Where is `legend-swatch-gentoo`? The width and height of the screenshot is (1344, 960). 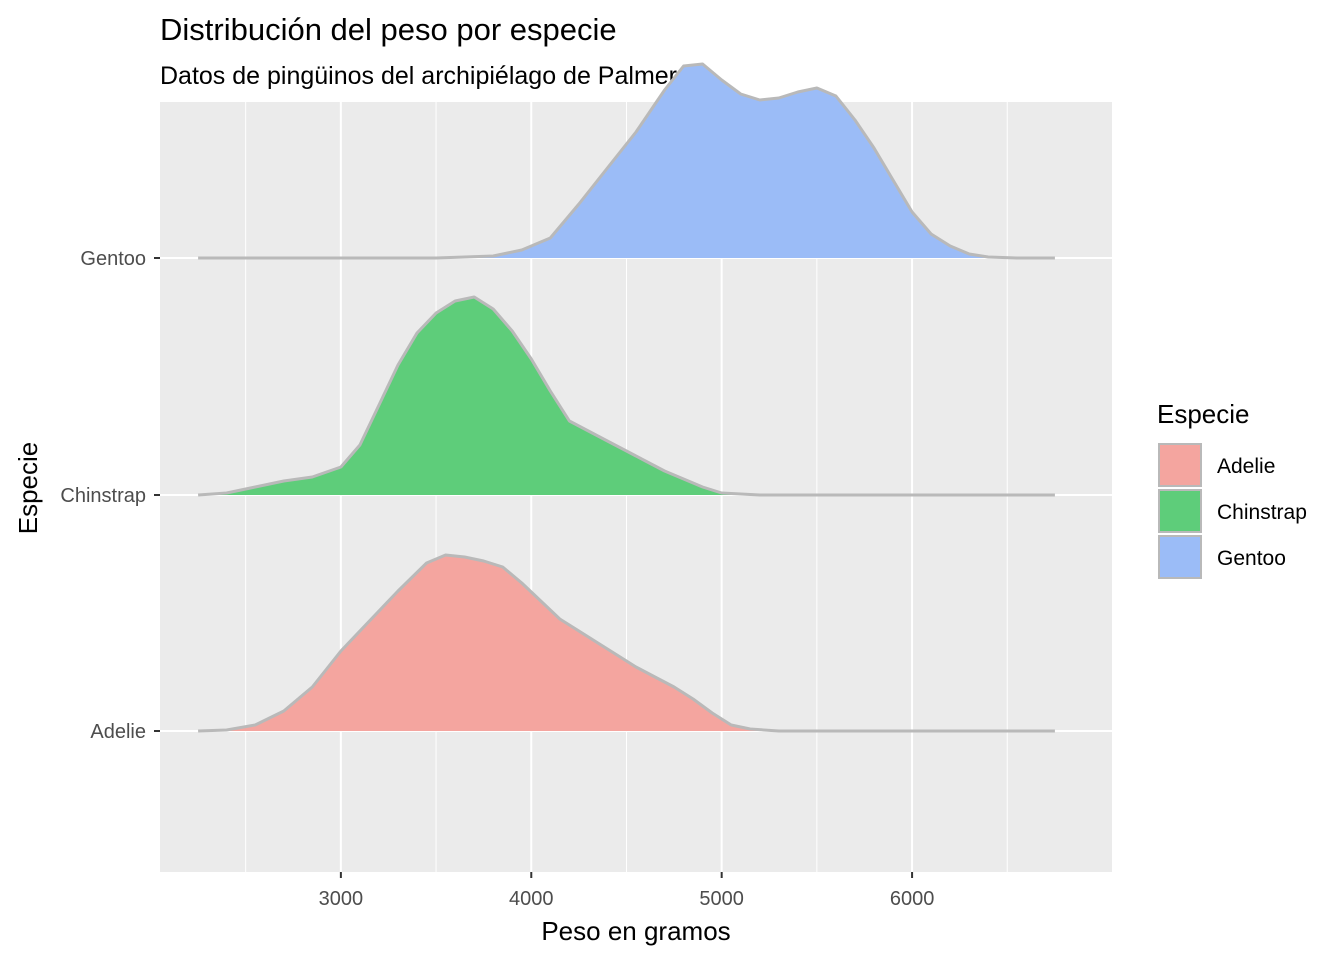 legend-swatch-gentoo is located at coordinates (1180, 557).